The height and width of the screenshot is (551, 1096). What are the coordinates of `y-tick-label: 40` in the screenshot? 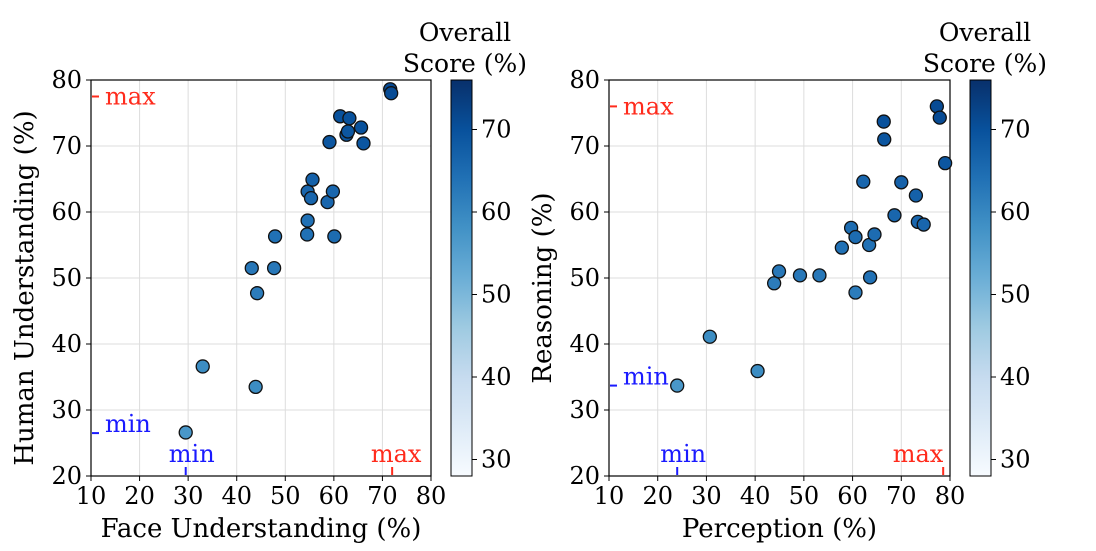 It's located at (66, 344).